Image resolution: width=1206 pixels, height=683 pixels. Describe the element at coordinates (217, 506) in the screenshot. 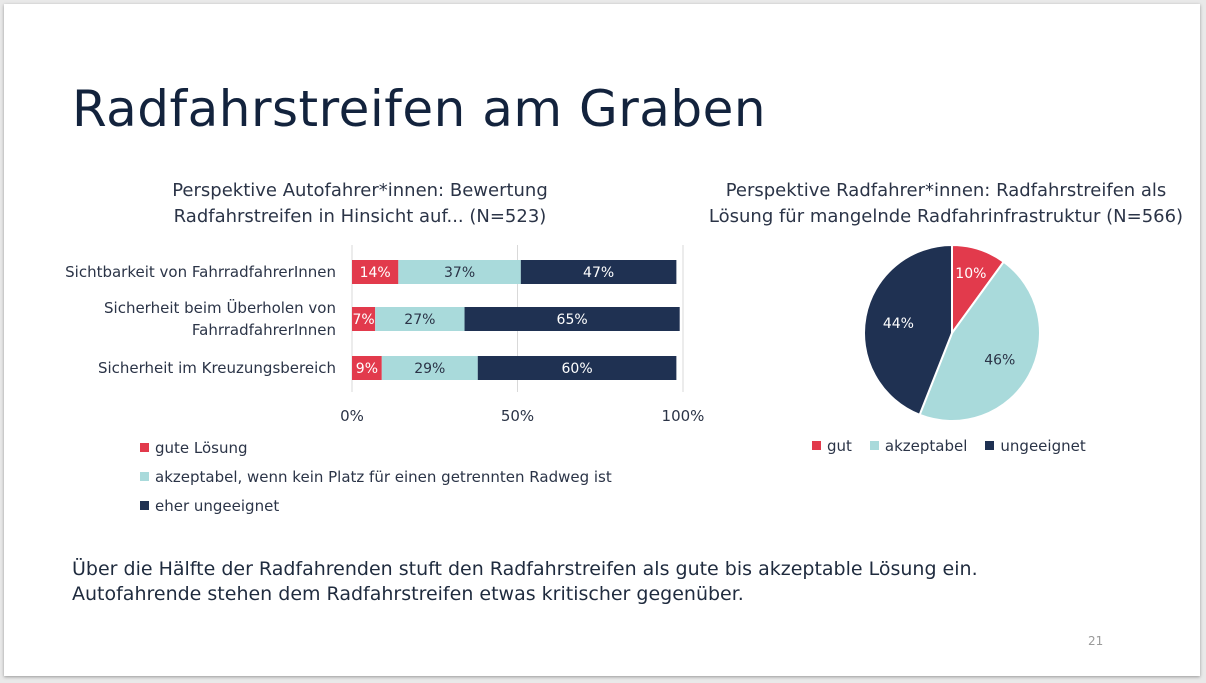

I see `legend-label: eher ungeeignet` at that location.